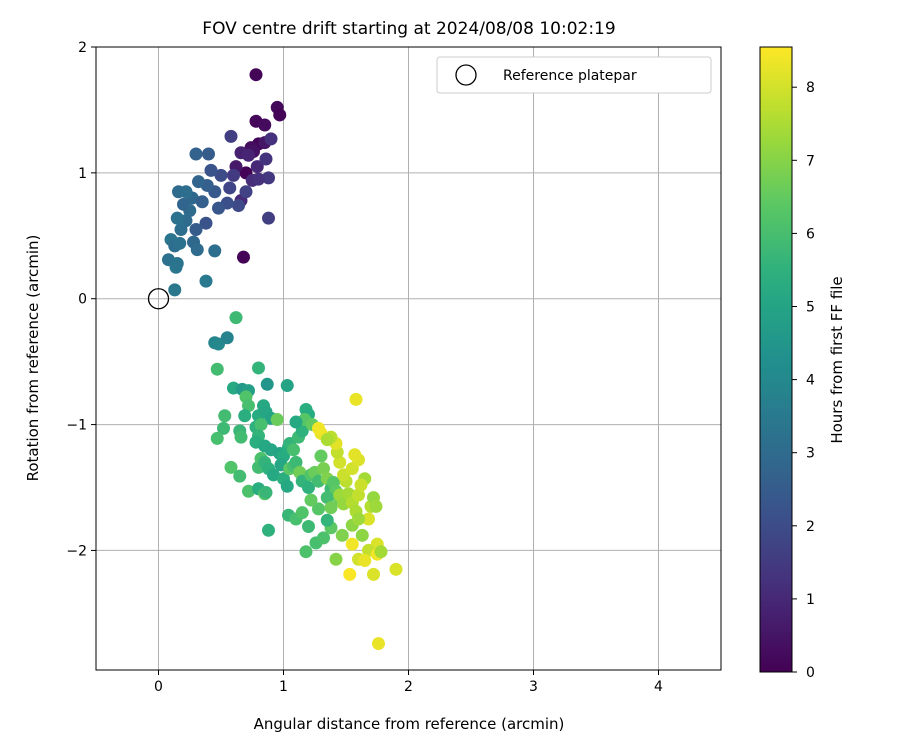 The image size is (900, 750). I want to click on y-tick-label: 1, so click(82, 174).